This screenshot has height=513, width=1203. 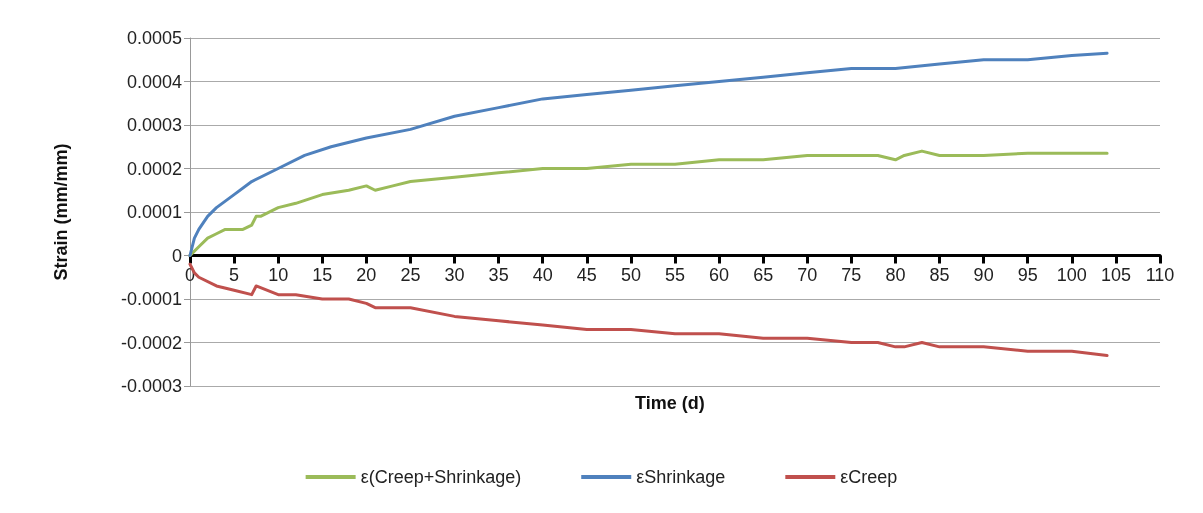 What do you see at coordinates (719, 274) in the screenshot?
I see `x-tick-label: 60` at bounding box center [719, 274].